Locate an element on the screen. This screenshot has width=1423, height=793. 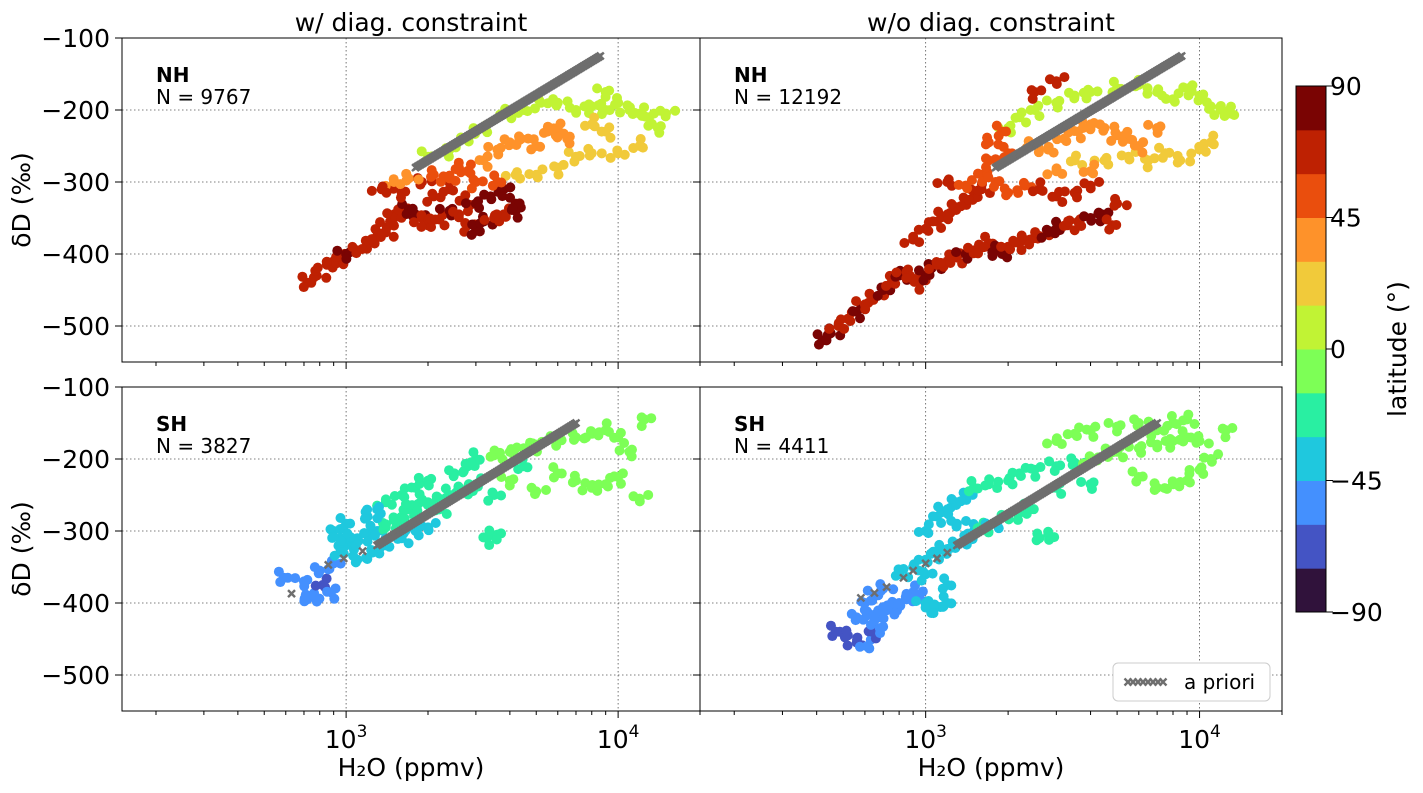
hemisphere-label: SH is located at coordinates (749, 424).